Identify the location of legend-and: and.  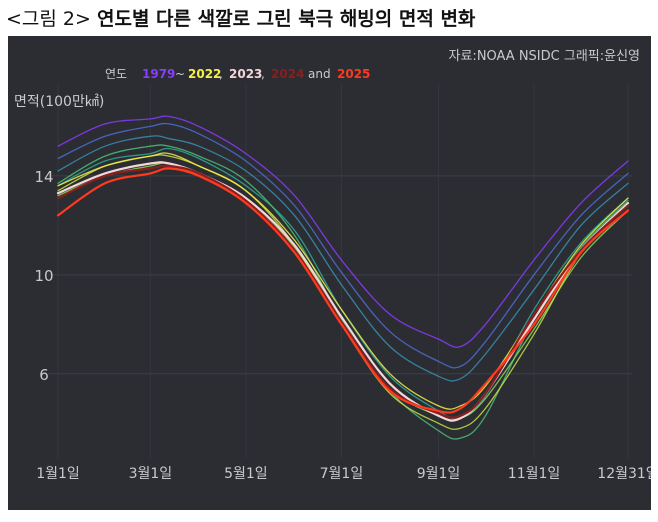
(319, 74).